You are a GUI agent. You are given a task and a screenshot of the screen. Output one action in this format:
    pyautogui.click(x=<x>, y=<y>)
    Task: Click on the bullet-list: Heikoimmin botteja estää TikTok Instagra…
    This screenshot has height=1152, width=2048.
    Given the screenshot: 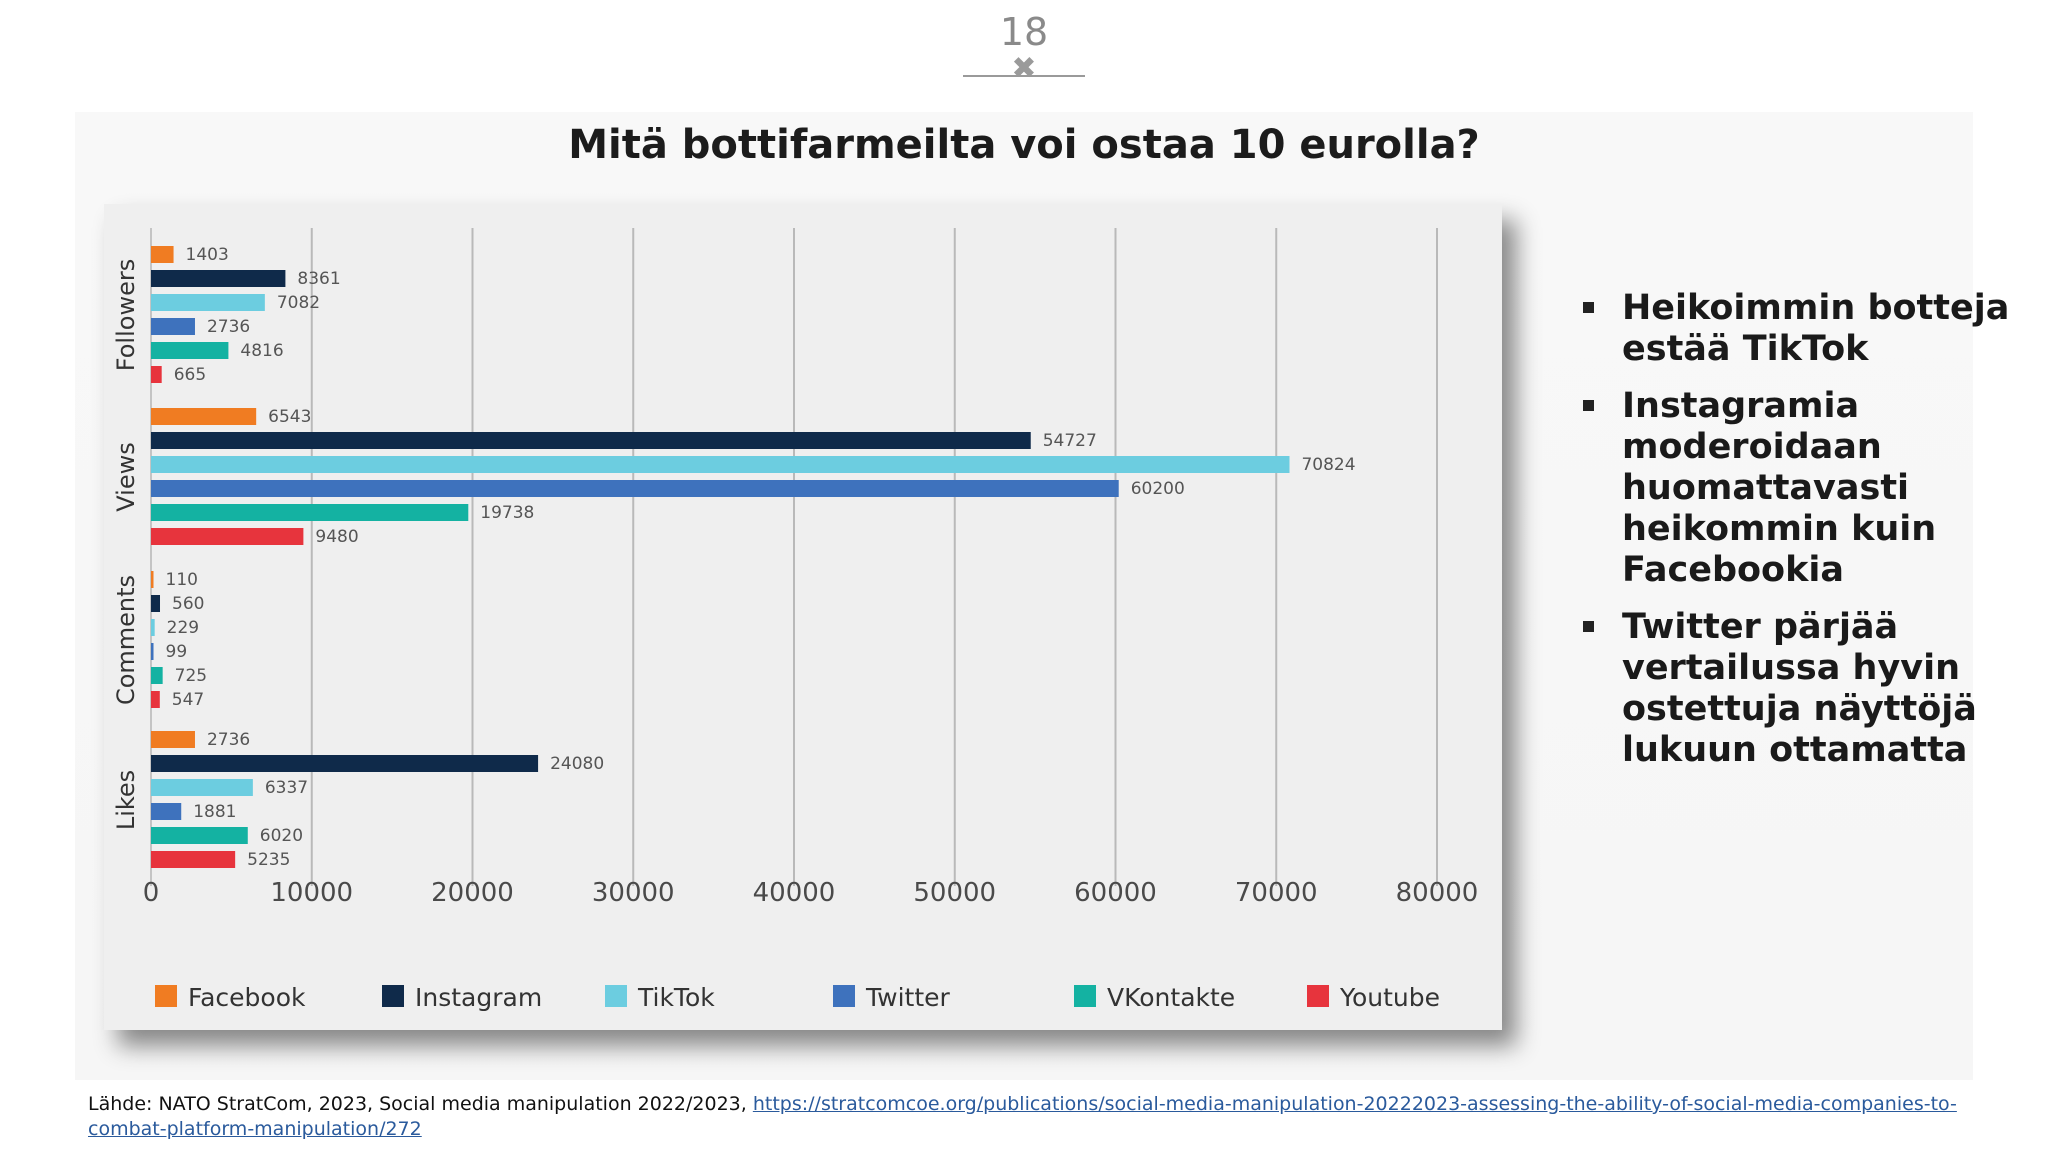 What is the action you would take?
    pyautogui.click(x=1800, y=537)
    